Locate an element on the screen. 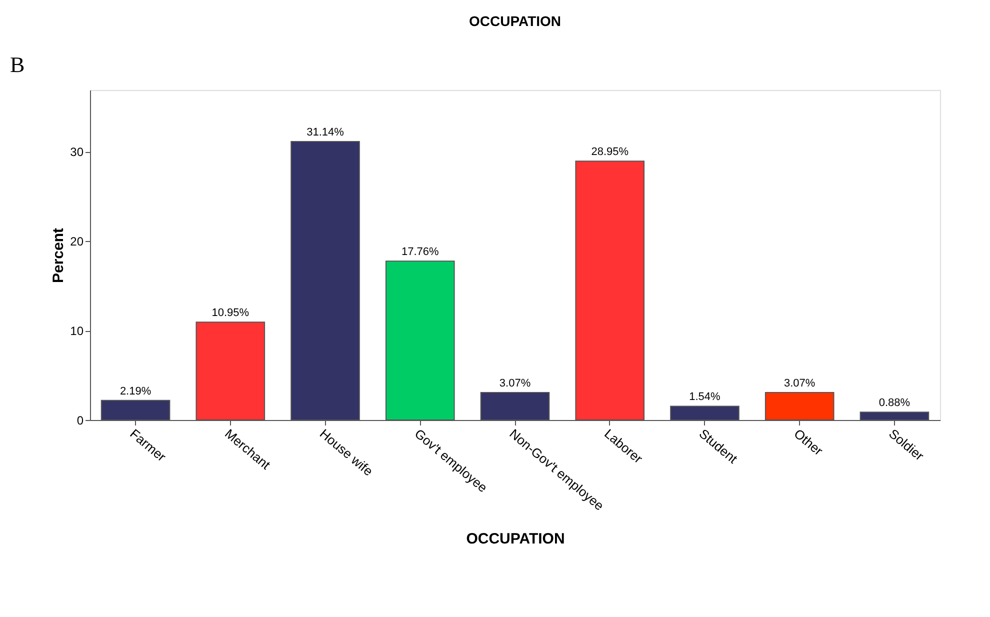 The width and height of the screenshot is (990, 617). y-tick-label: 20 is located at coordinates (77, 241).